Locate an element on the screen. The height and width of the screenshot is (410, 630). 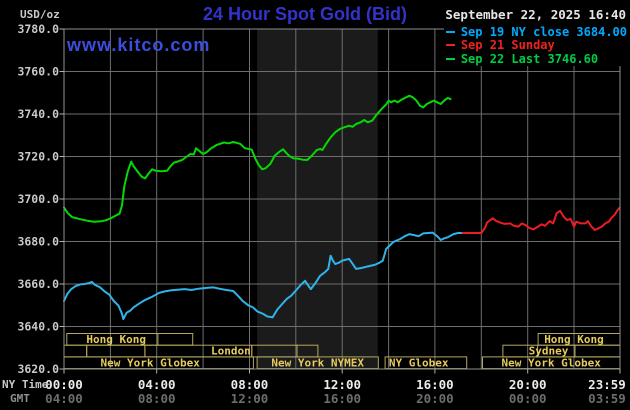
y-axis-tick-label: 3680.0 is located at coordinates (38, 242).